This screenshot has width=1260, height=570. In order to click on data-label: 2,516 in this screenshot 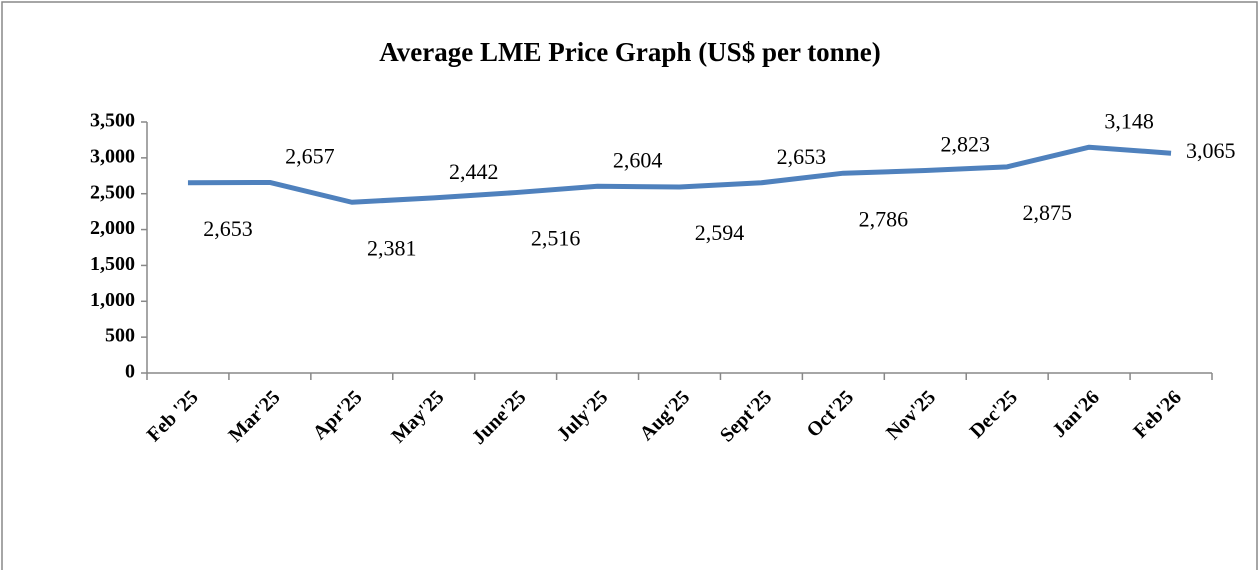, I will do `click(556, 238)`.